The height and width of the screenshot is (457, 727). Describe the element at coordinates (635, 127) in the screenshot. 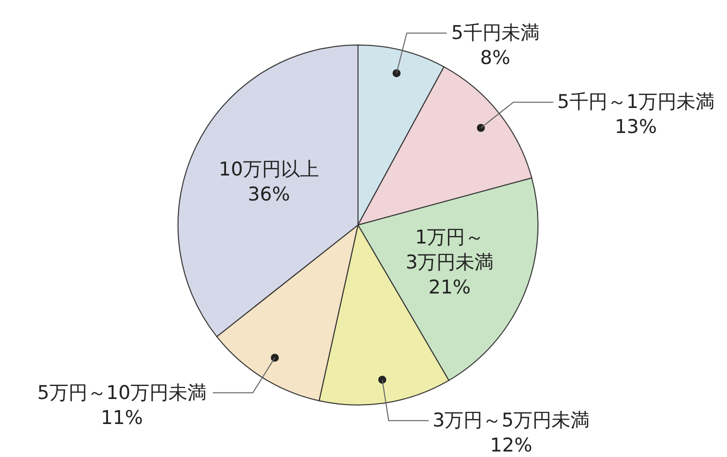

I see `data-label: 13%` at that location.